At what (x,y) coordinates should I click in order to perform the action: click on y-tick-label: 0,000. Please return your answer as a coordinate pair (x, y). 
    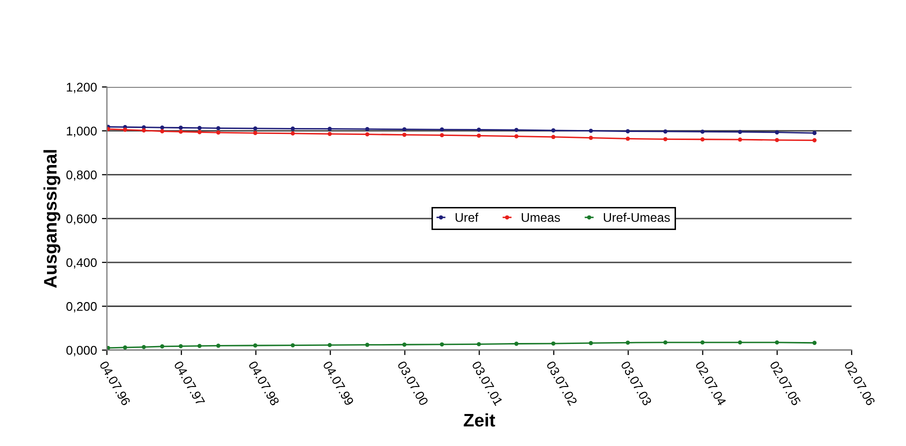
    Looking at the image, I should click on (81, 351).